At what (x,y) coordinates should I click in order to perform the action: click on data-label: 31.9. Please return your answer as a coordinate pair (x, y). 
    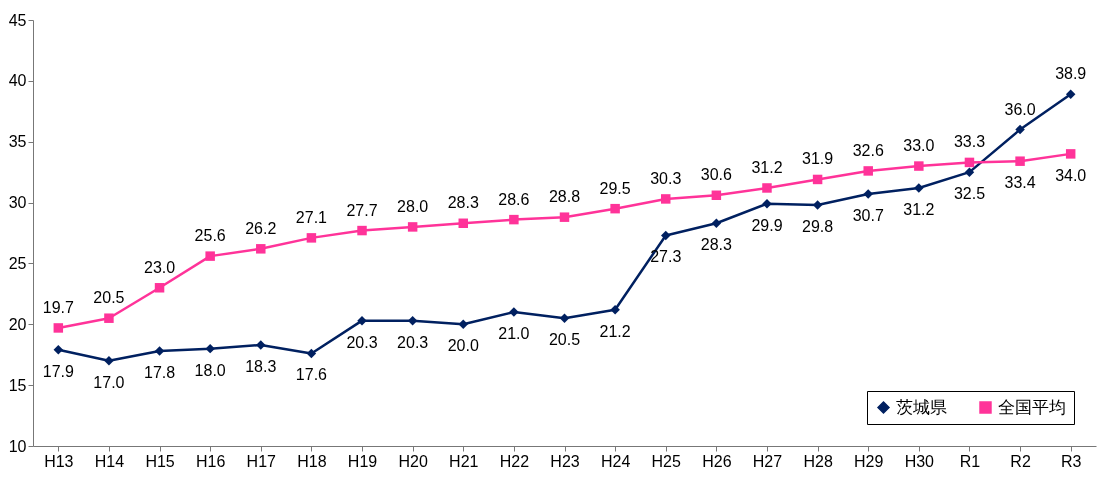
    Looking at the image, I should click on (818, 159).